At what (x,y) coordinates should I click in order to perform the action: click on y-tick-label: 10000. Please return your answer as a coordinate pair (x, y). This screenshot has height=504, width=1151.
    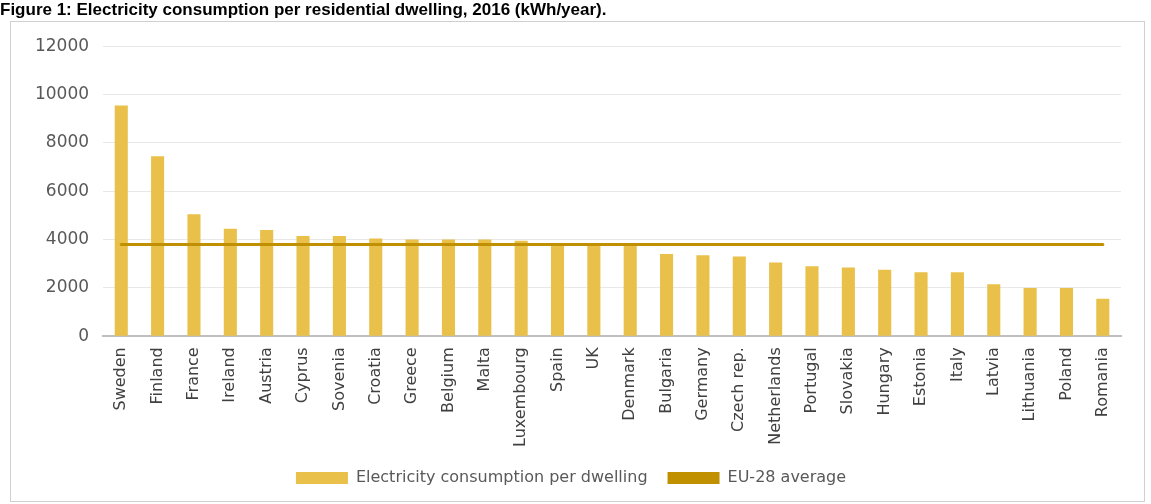
    Looking at the image, I should click on (62, 92).